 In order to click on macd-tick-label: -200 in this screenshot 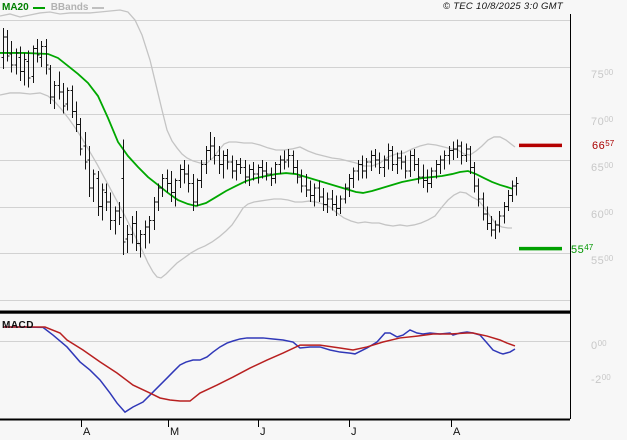, I will do `click(601, 379)`.